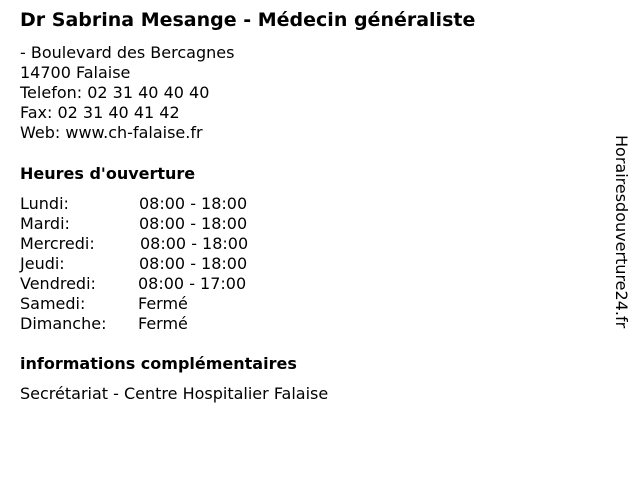 This screenshot has height=480, width=640. Describe the element at coordinates (127, 52) in the screenshot. I see `street: - Boulevard des Bercagnes` at that location.